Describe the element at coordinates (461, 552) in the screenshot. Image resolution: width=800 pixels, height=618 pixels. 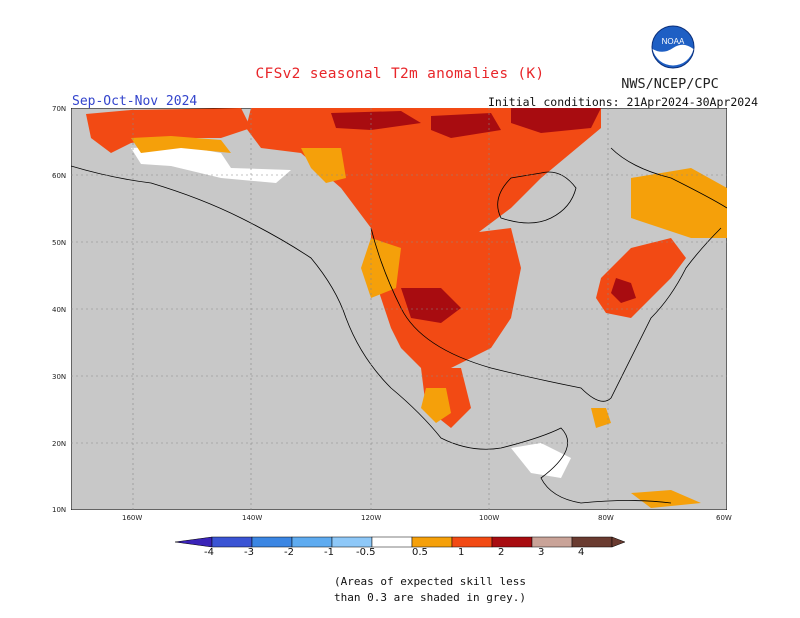
I see `colorbar-label: 1` at that location.